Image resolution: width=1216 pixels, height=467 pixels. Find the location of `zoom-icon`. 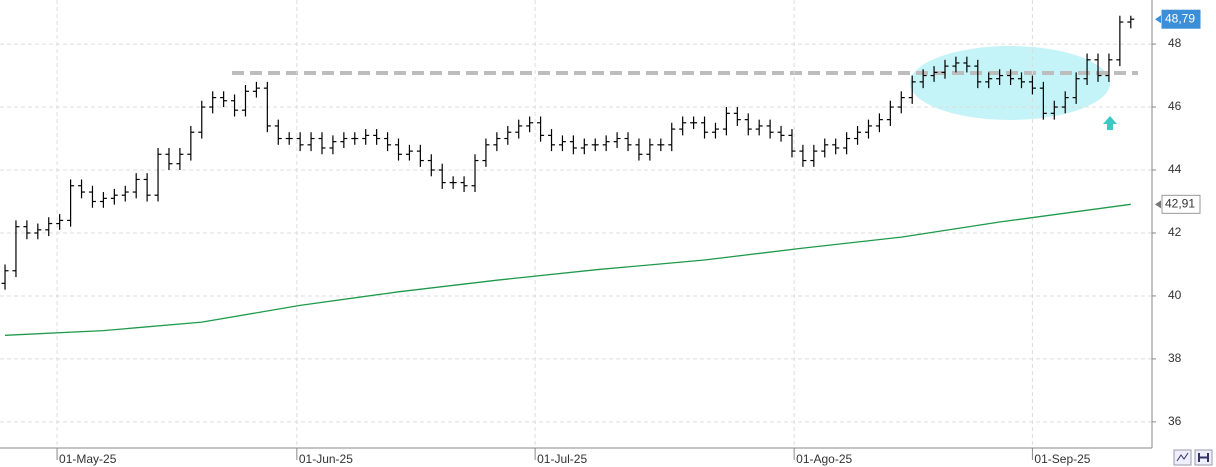

zoom-icon is located at coordinates (1182, 457).